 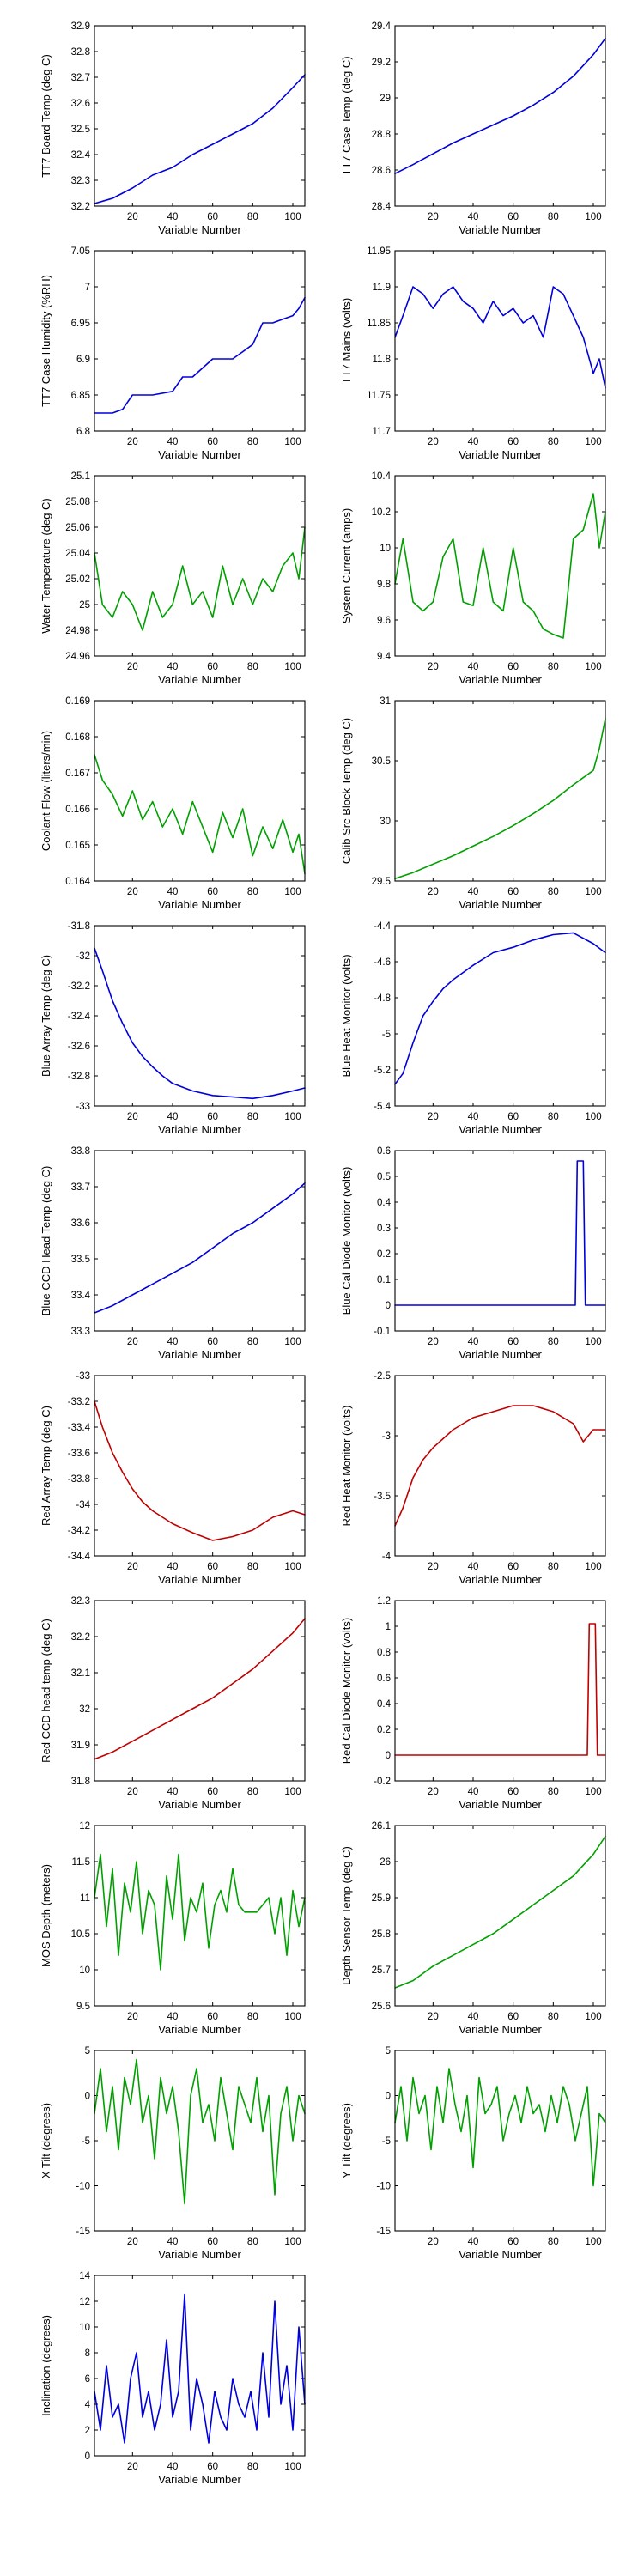 I want to click on chart-17-ytick-label: 11.5, so click(x=80, y=1863).